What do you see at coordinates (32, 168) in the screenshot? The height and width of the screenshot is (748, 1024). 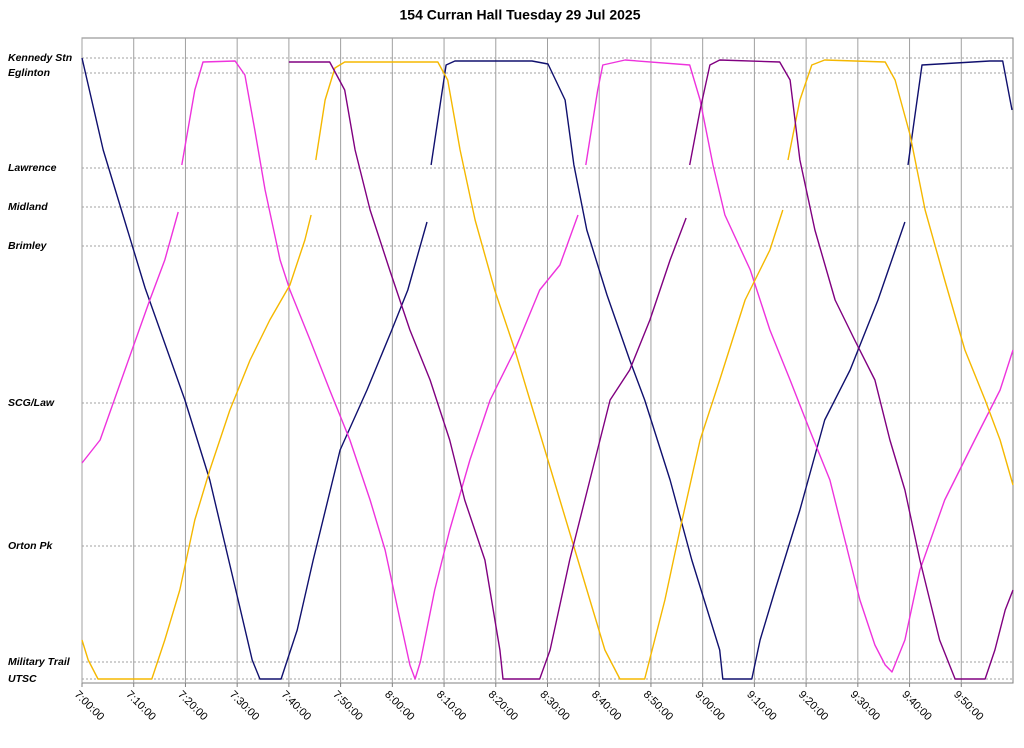 I see `y-tick-label: Lawrence` at bounding box center [32, 168].